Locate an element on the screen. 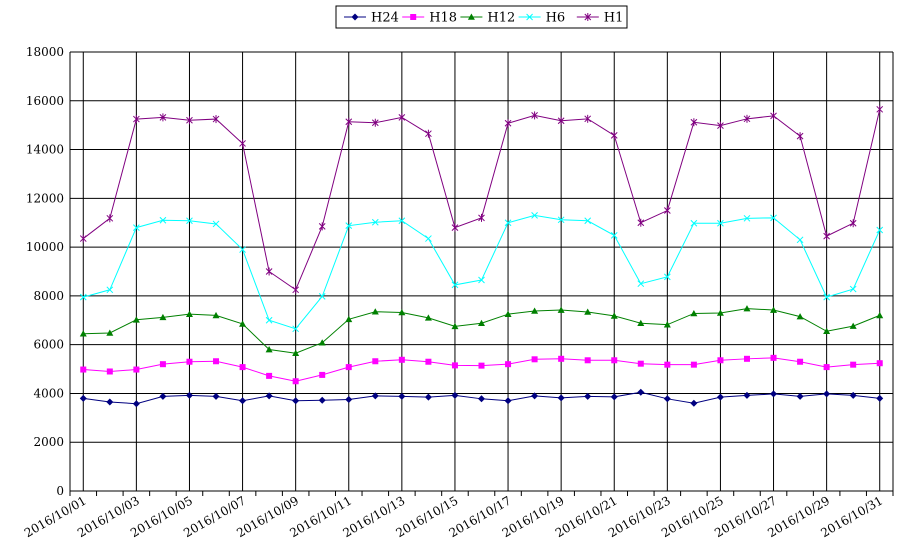 The height and width of the screenshot is (547, 900). legend: H24 H18 H12 H6 H1 is located at coordinates (481, 17).